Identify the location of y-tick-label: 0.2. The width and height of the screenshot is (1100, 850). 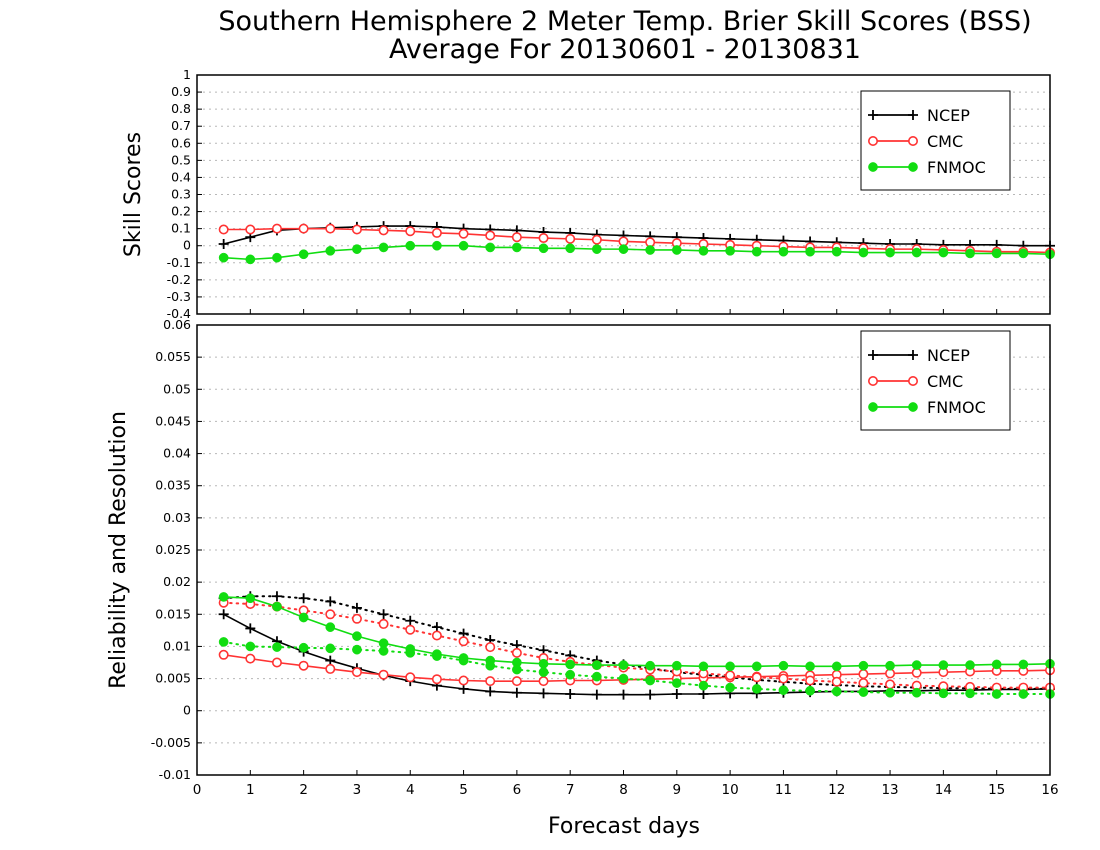
(181, 211).